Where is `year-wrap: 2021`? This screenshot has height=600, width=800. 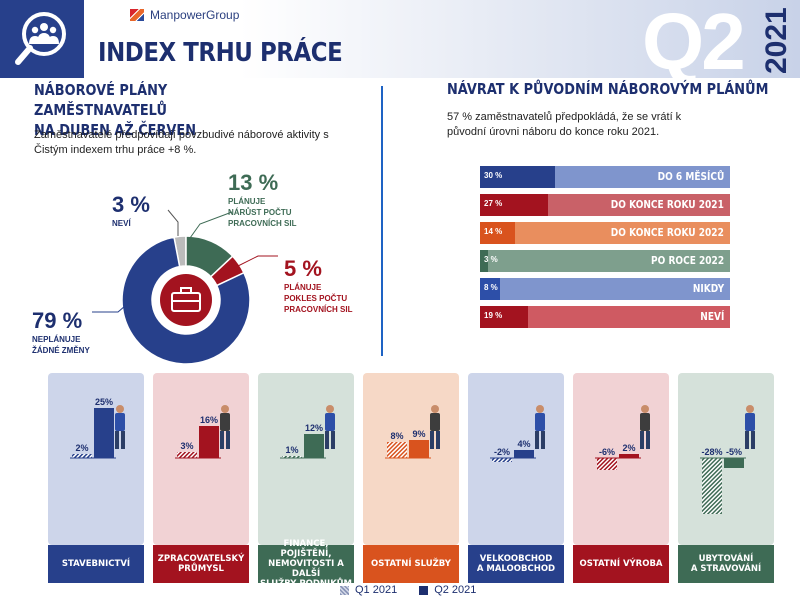 year-wrap: 2021 is located at coordinates (778, 39).